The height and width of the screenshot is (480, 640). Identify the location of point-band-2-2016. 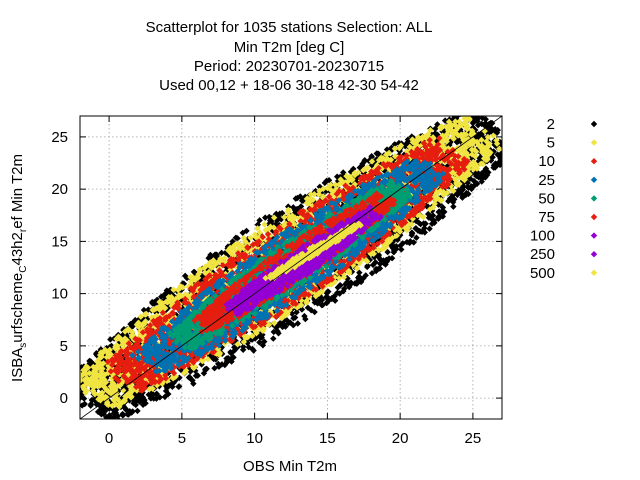
(131, 341).